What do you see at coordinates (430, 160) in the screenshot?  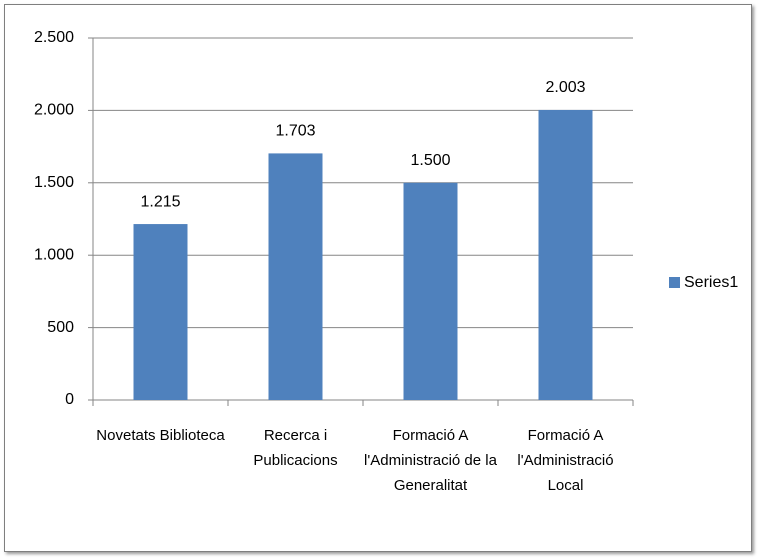 I see `data-label: 1.500` at bounding box center [430, 160].